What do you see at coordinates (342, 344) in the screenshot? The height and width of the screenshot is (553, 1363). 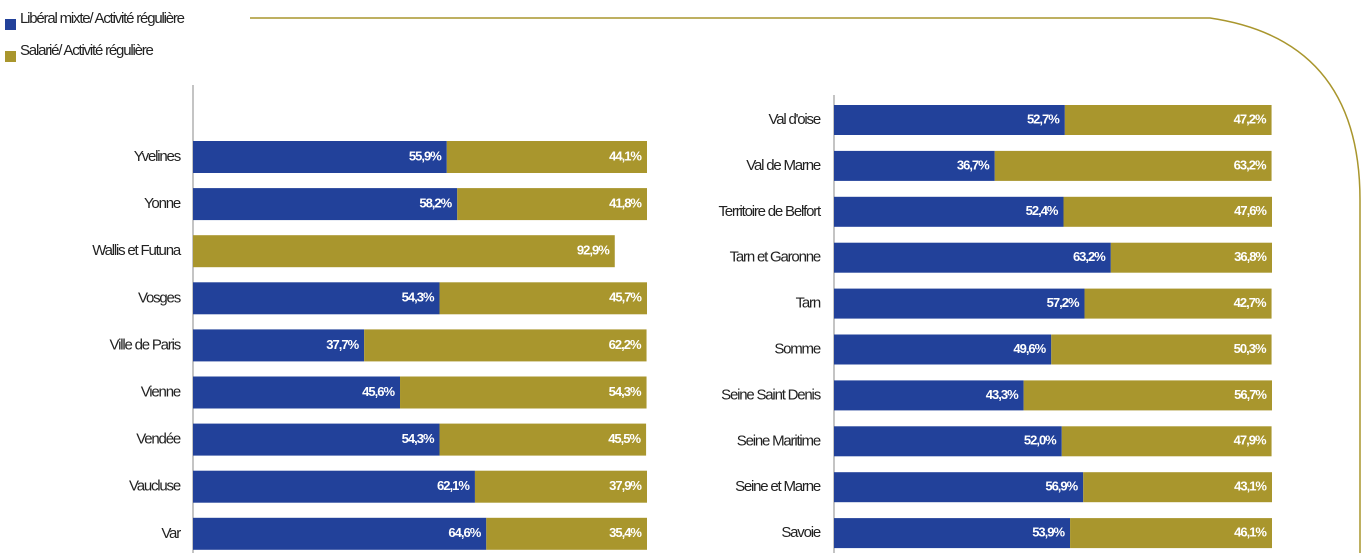 I see `value-label: 37,7%` at bounding box center [342, 344].